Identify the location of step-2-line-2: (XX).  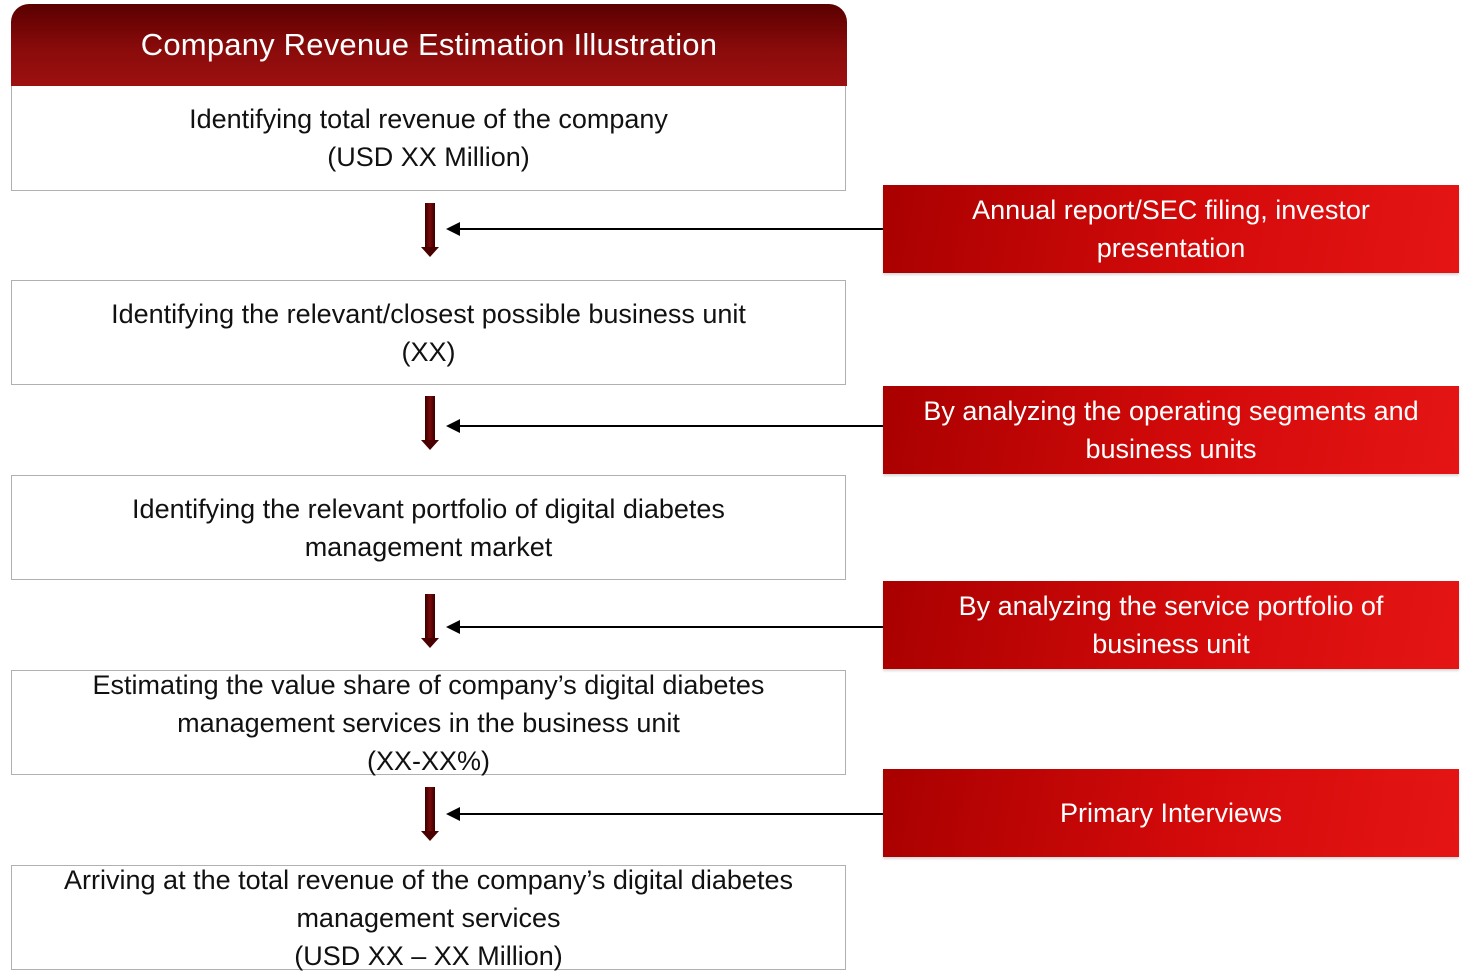
(428, 351).